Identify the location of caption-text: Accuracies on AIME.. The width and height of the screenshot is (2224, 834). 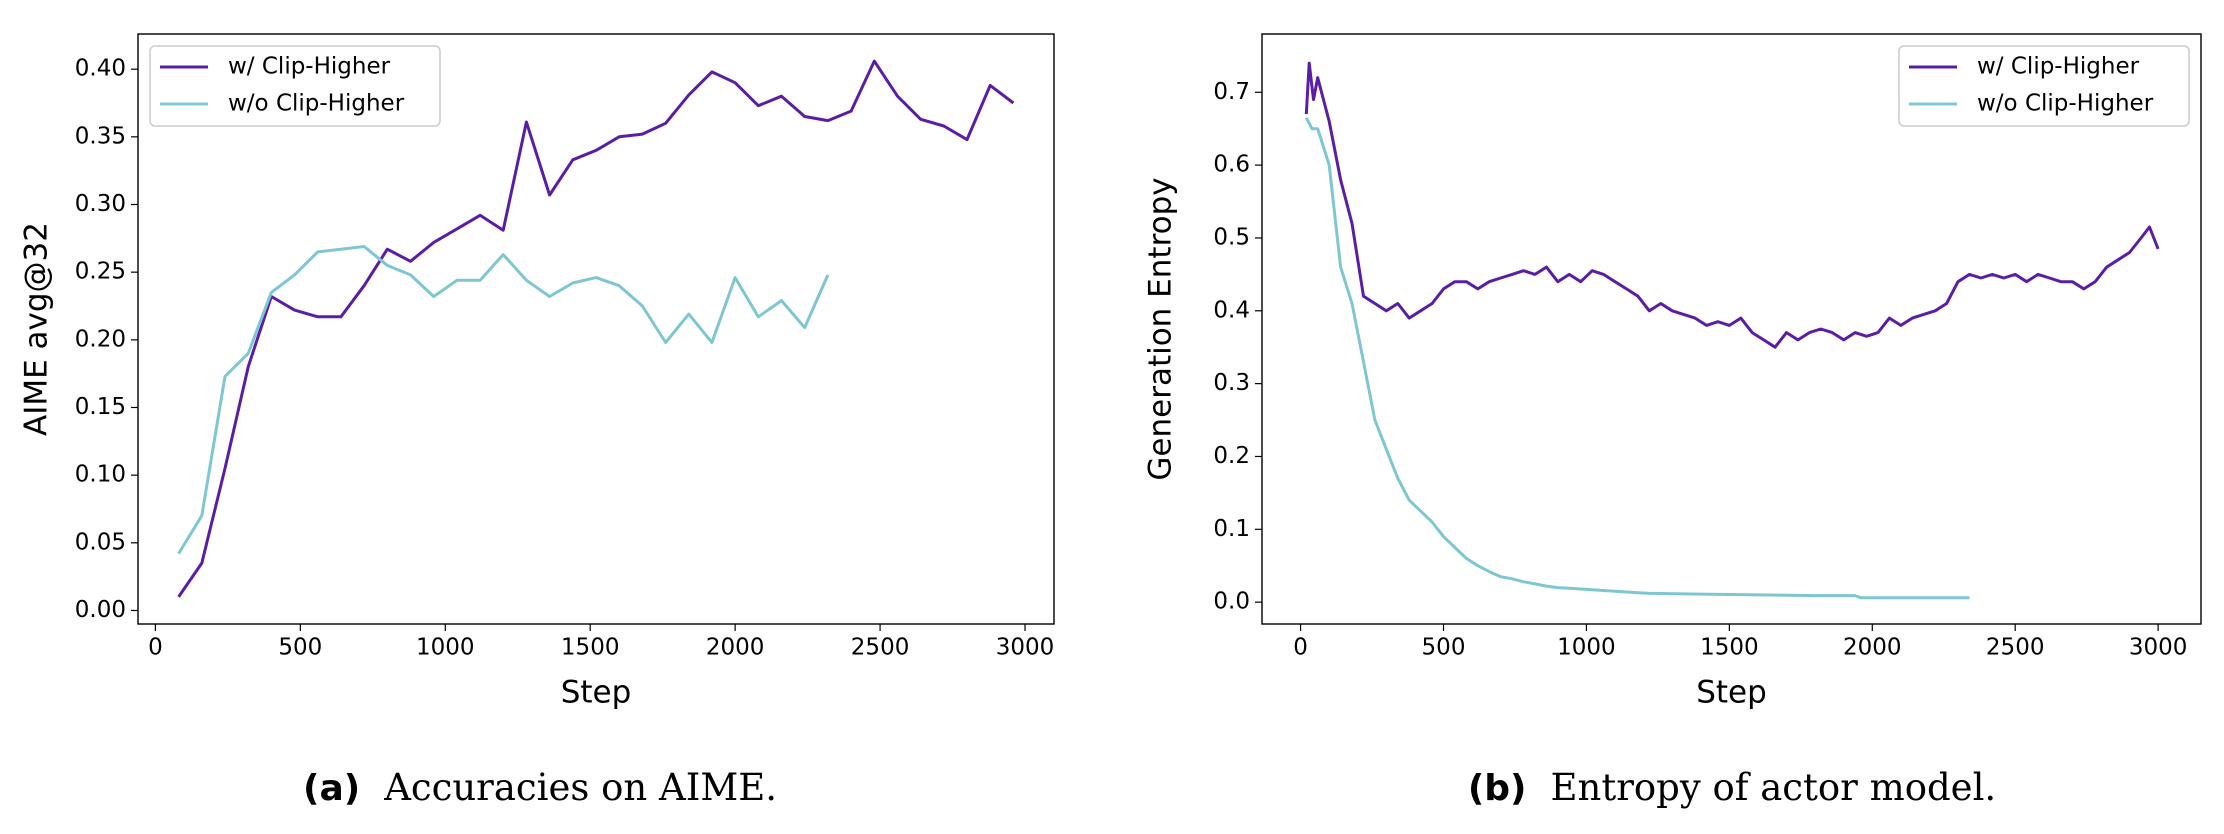
(580, 787).